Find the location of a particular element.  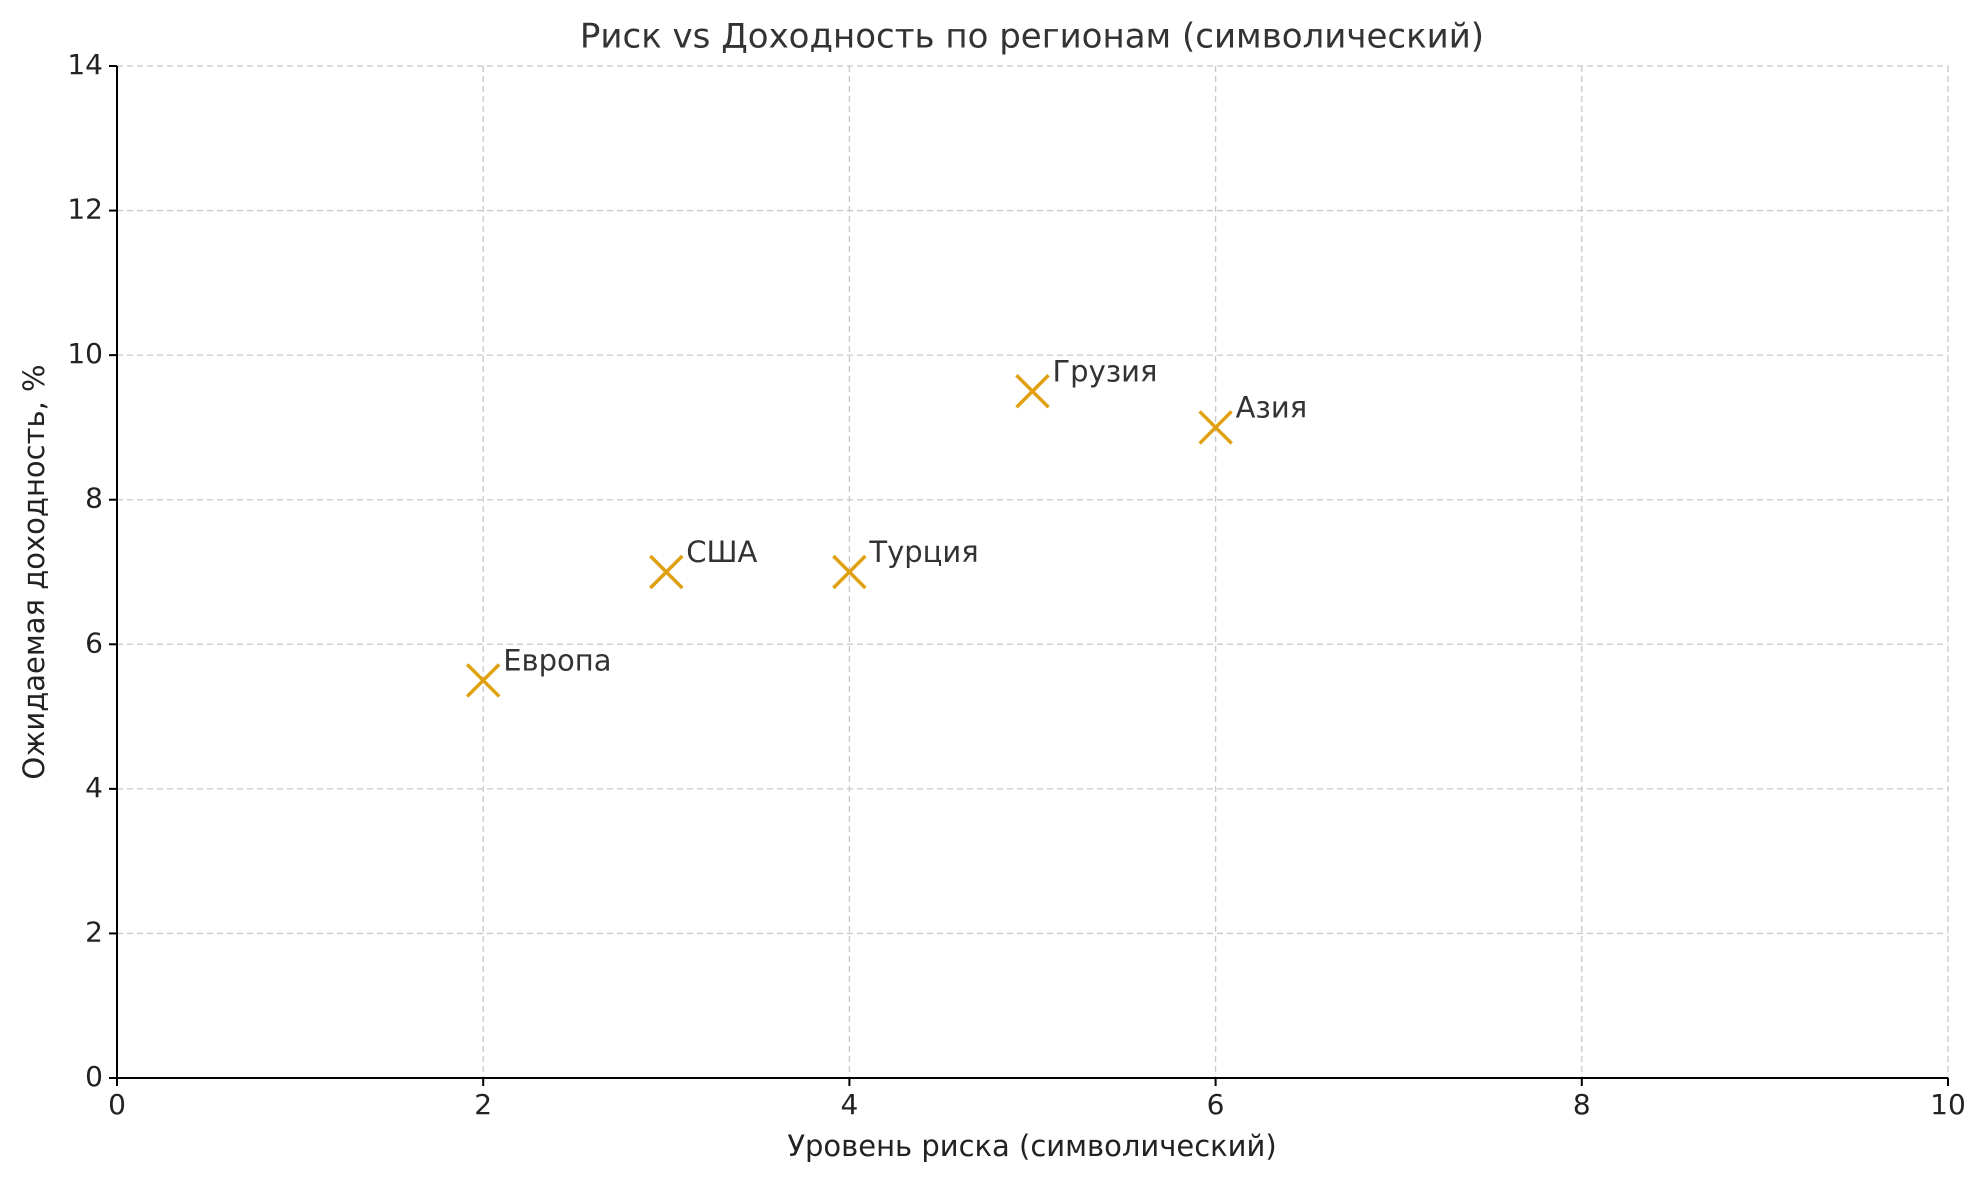

point-label: Азия is located at coordinates (1272, 407).